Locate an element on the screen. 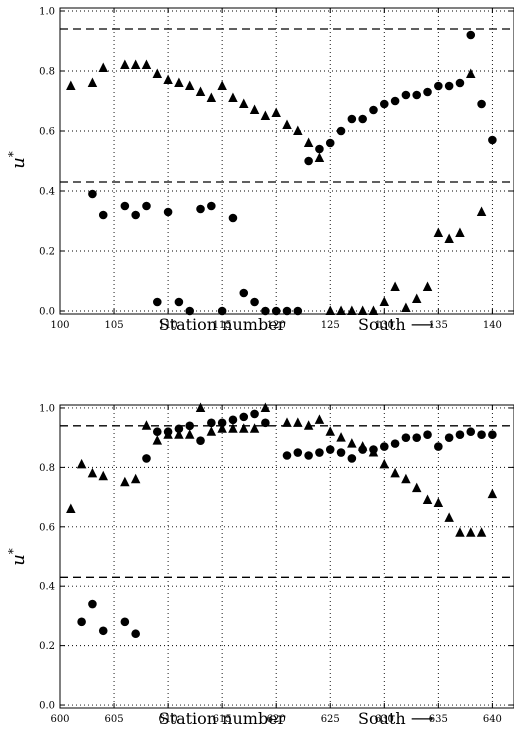 The width and height of the screenshot is (514, 751). x-tick-label: 110 is located at coordinates (168, 325).